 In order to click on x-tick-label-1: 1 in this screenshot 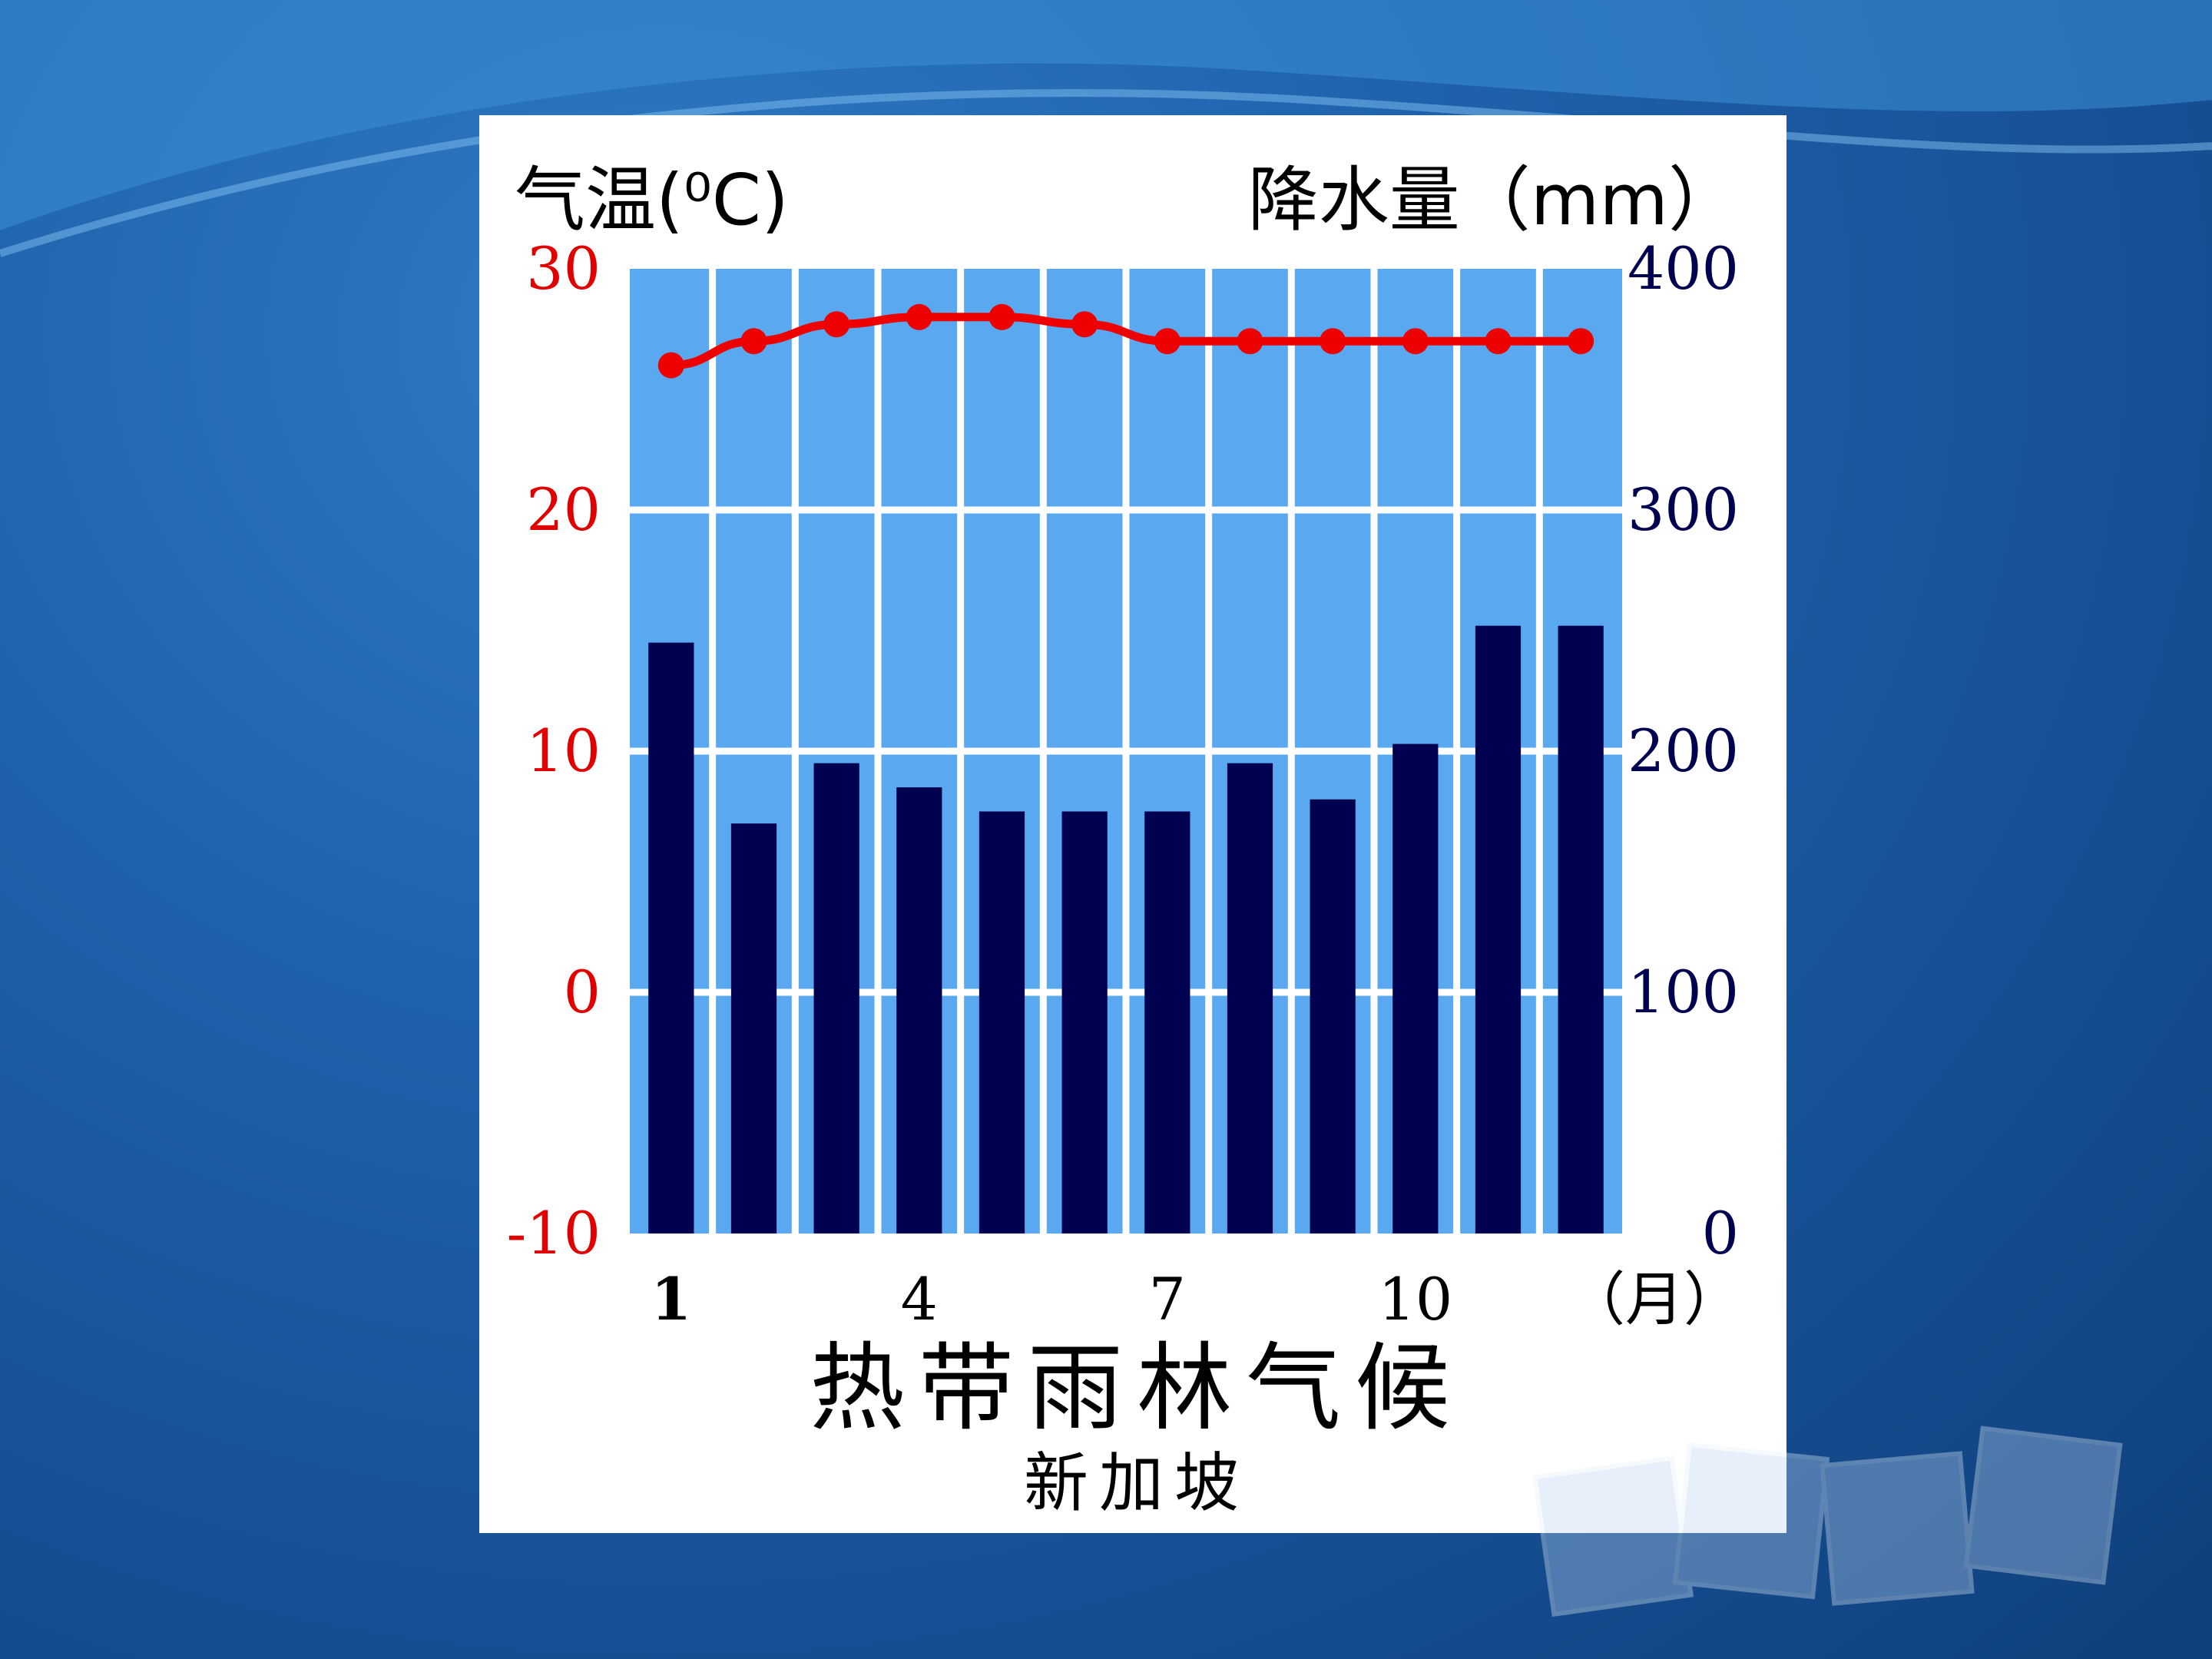, I will do `click(671, 1299)`.